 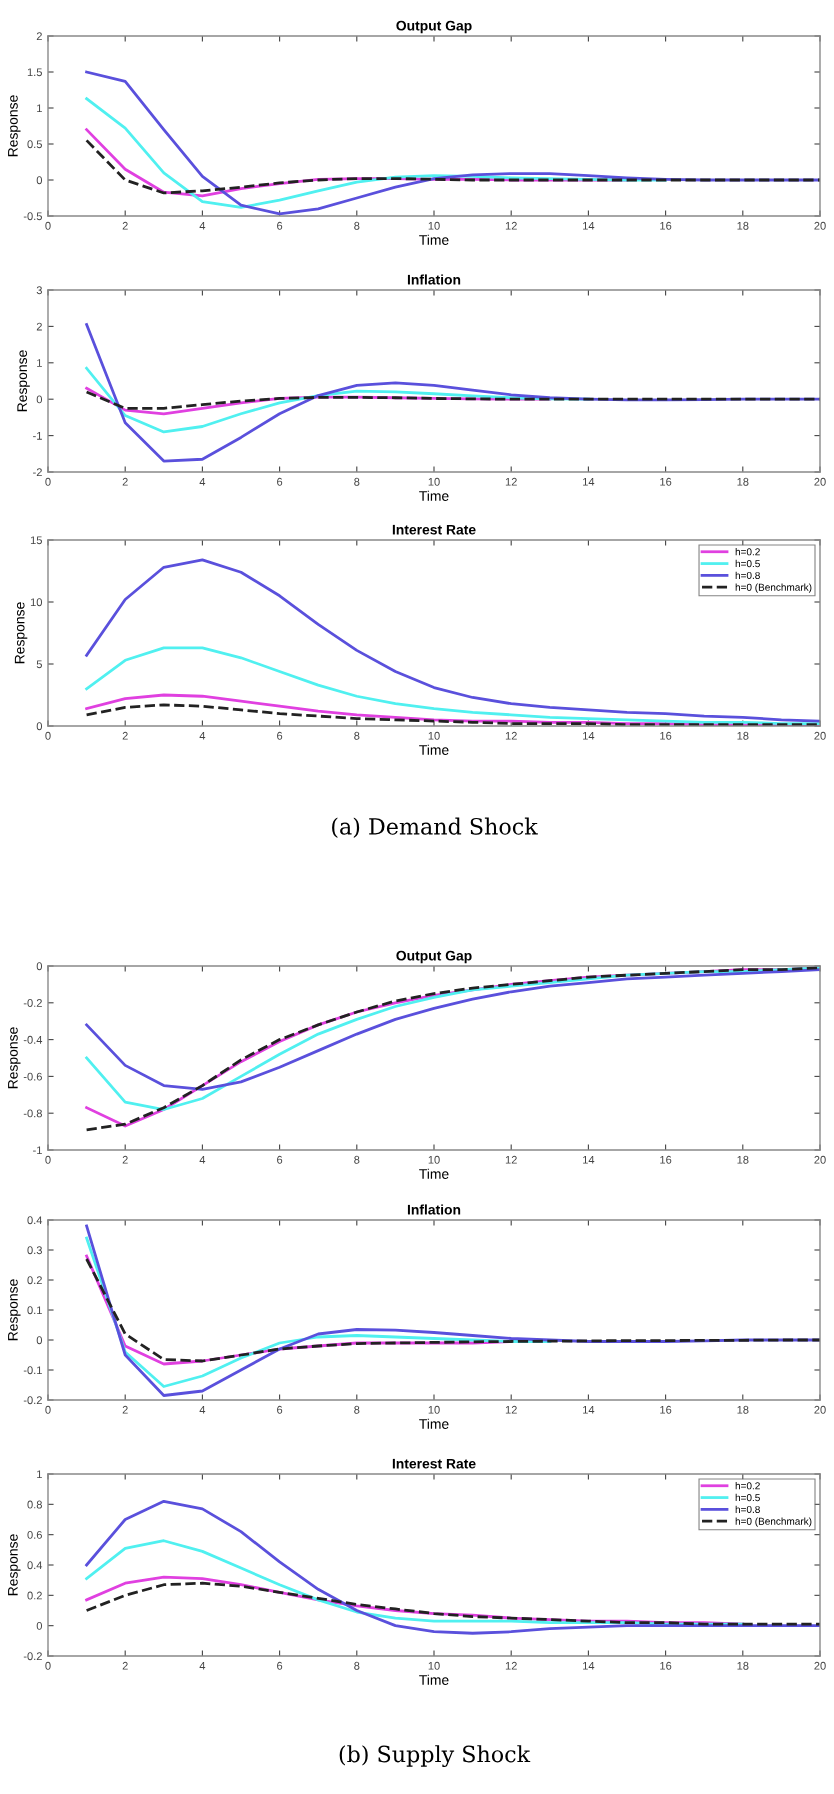 What do you see at coordinates (435, 1756) in the screenshot?
I see `text: (b) Supply Shock` at bounding box center [435, 1756].